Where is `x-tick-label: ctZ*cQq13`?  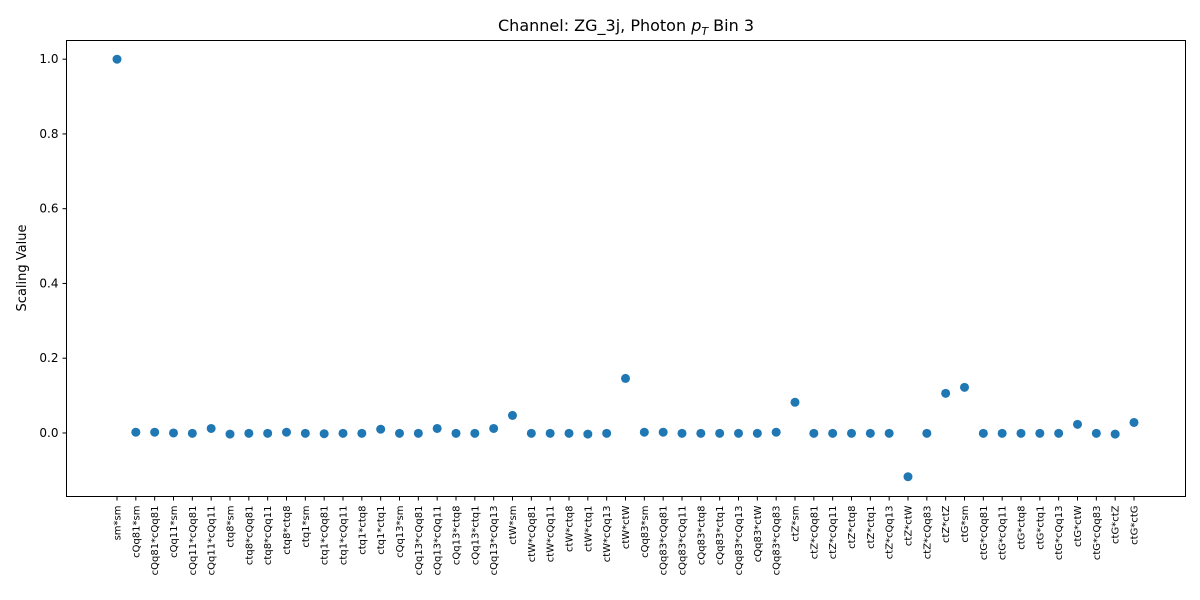
x-tick-label: ctZ*cQq13 is located at coordinates (890, 533).